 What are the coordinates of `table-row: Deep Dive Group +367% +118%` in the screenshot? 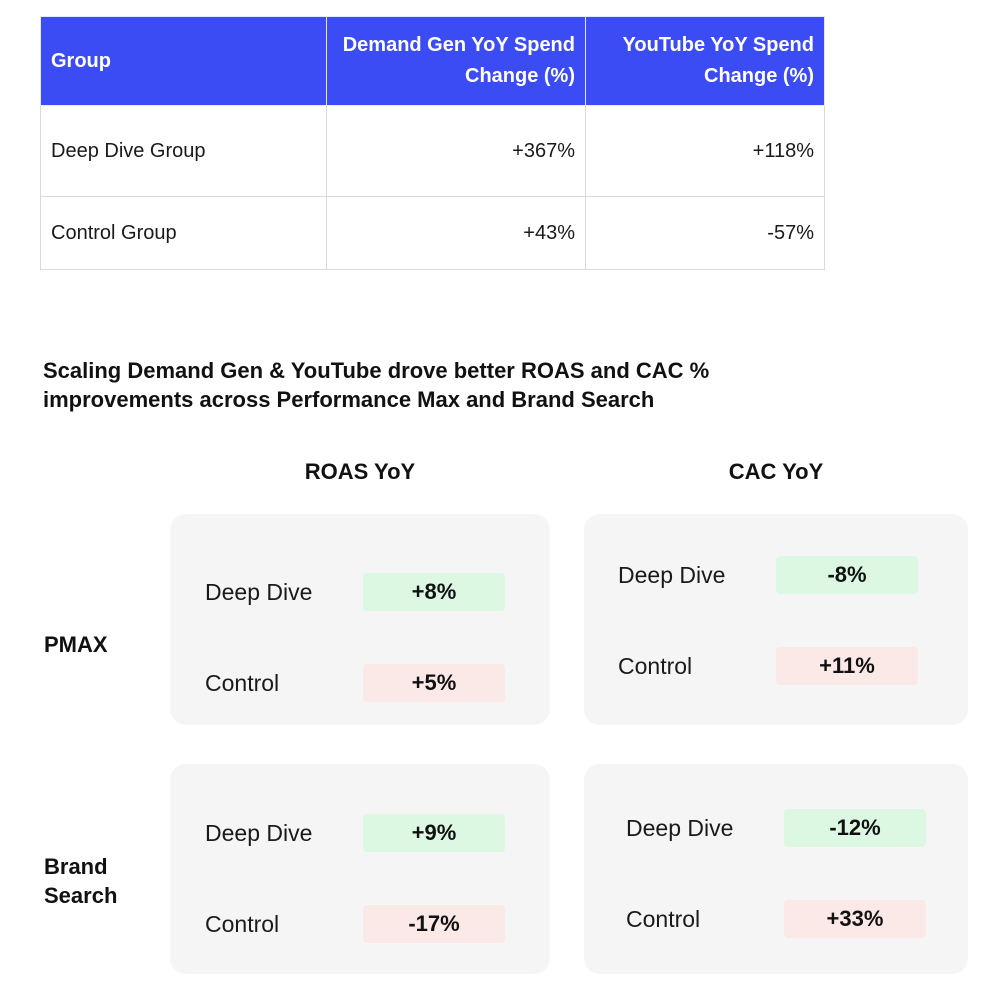 It's located at (432, 151).